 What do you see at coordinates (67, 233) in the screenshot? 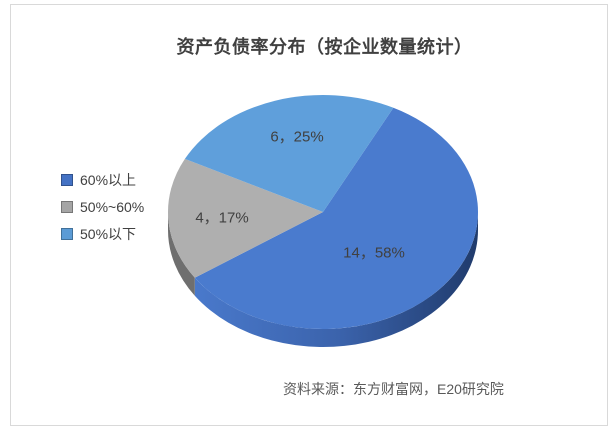
I see `legend-swatch-50below-icon` at bounding box center [67, 233].